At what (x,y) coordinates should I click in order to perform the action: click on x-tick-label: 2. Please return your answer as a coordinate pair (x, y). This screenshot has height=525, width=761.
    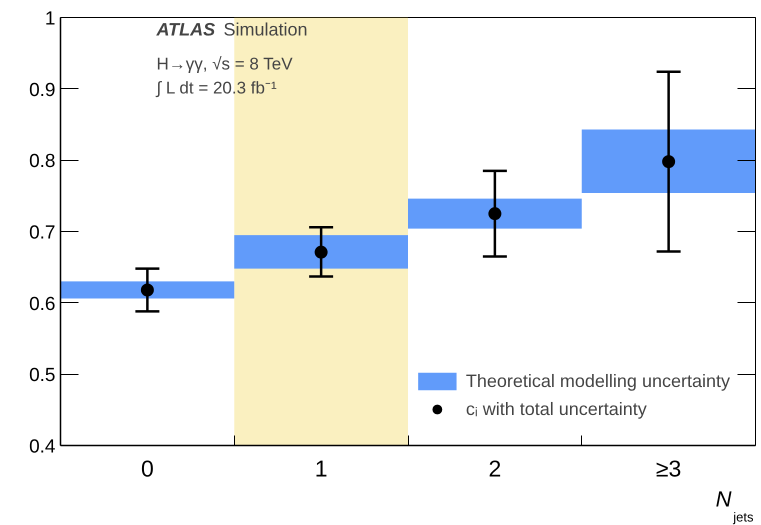
    Looking at the image, I should click on (495, 469).